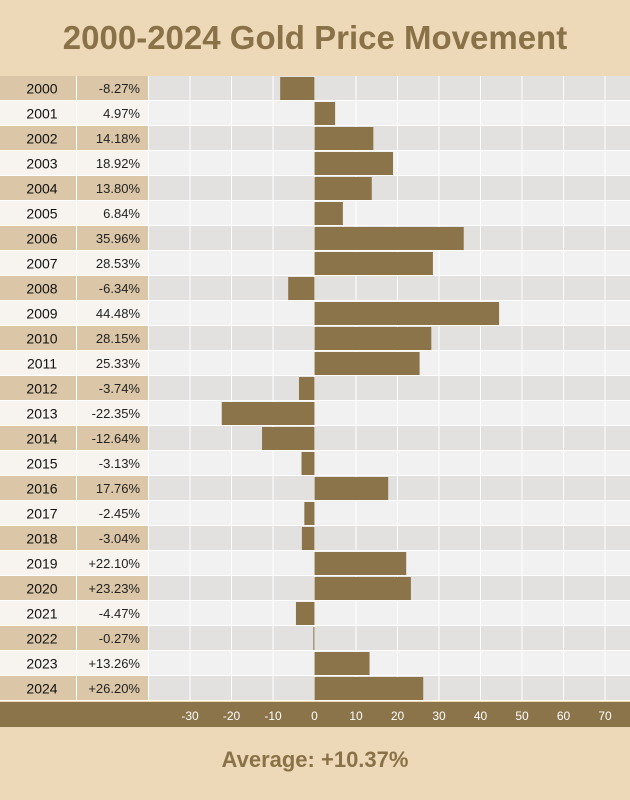 Image resolution: width=630 pixels, height=800 pixels. Describe the element at coordinates (41, 89) in the screenshot. I see `year-label: 2000` at that location.